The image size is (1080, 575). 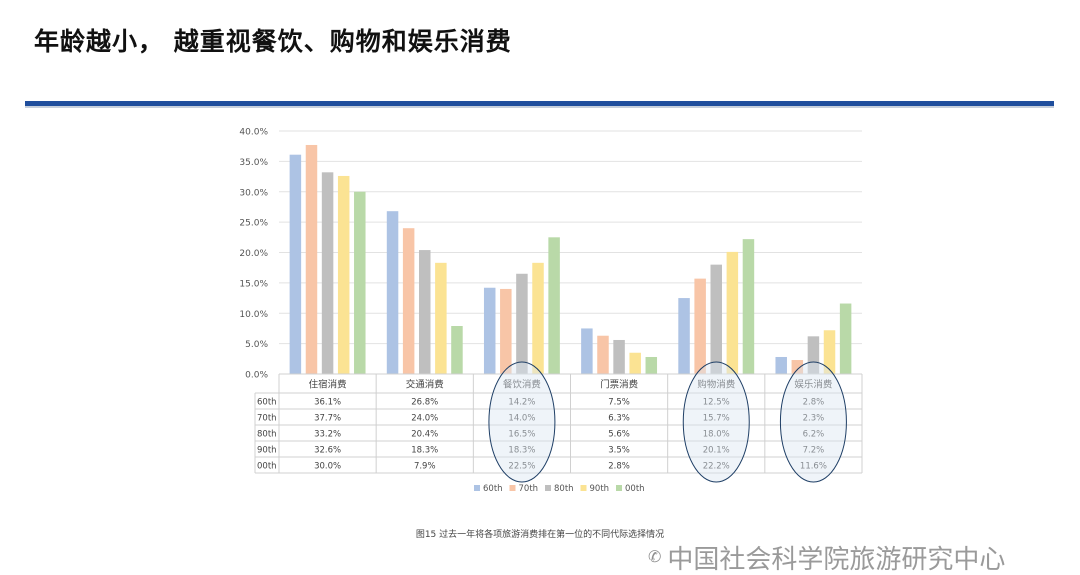 What do you see at coordinates (836, 560) in the screenshot?
I see `watermark-text: 中国社会科学院旅游研究中心` at bounding box center [836, 560].